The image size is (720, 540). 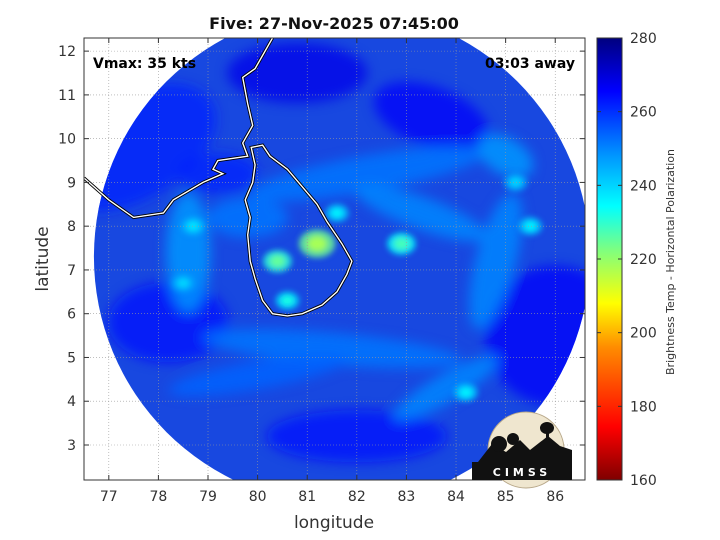 I want to click on cimss-logo-text: CIMSS, so click(x=522, y=472).